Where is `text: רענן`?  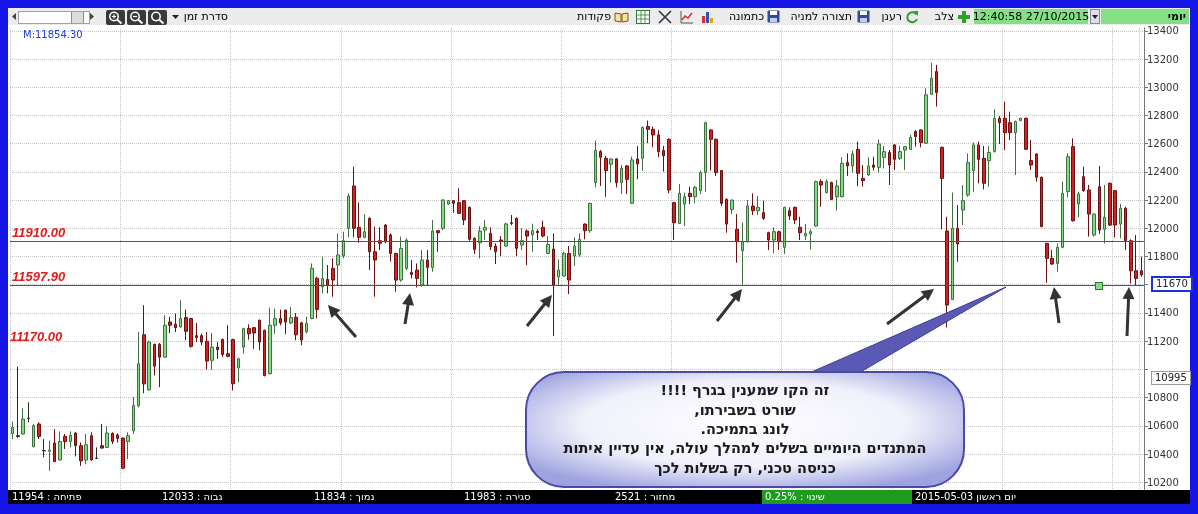 text: רענן is located at coordinates (891, 16).